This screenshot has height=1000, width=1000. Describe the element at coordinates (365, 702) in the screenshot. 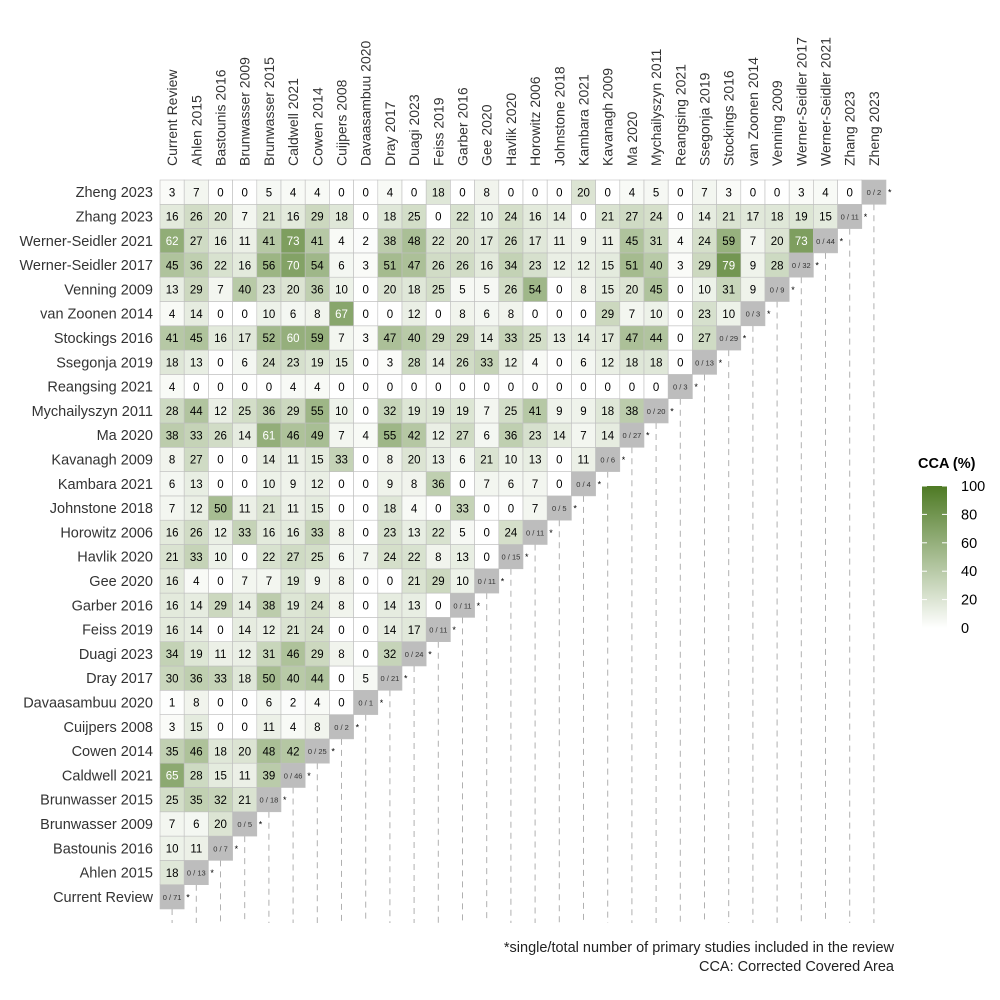

I see `diagonal-count-label: 0 / 1` at that location.